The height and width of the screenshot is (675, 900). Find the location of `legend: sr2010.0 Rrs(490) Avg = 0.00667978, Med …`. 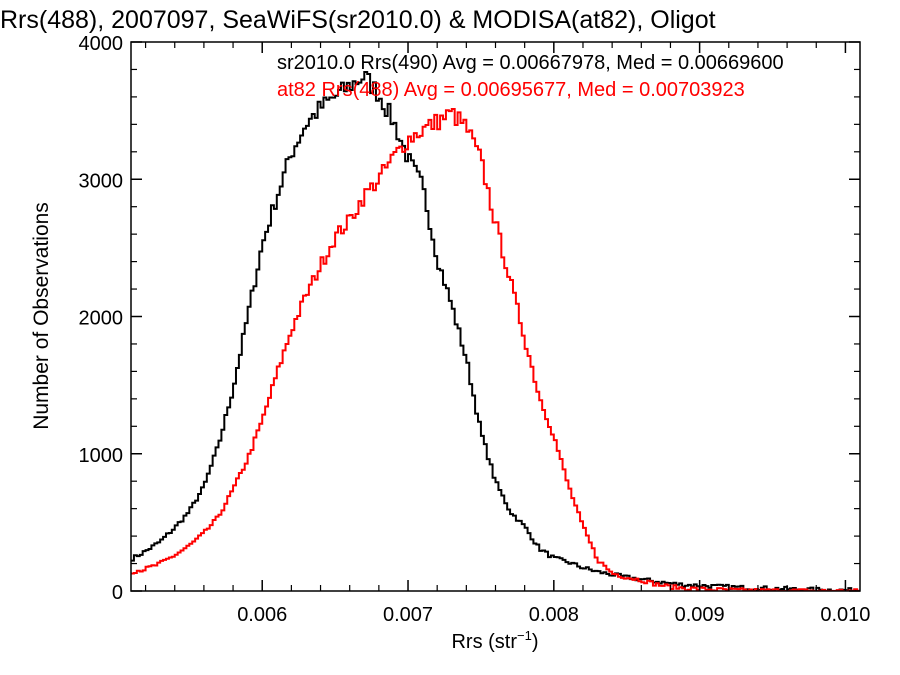

legend: sr2010.0 Rrs(490) Avg = 0.00667978, Med … is located at coordinates (530, 76).